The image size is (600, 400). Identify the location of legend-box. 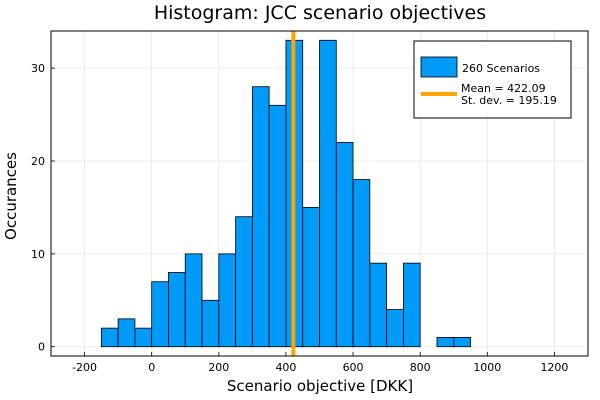
(492, 79).